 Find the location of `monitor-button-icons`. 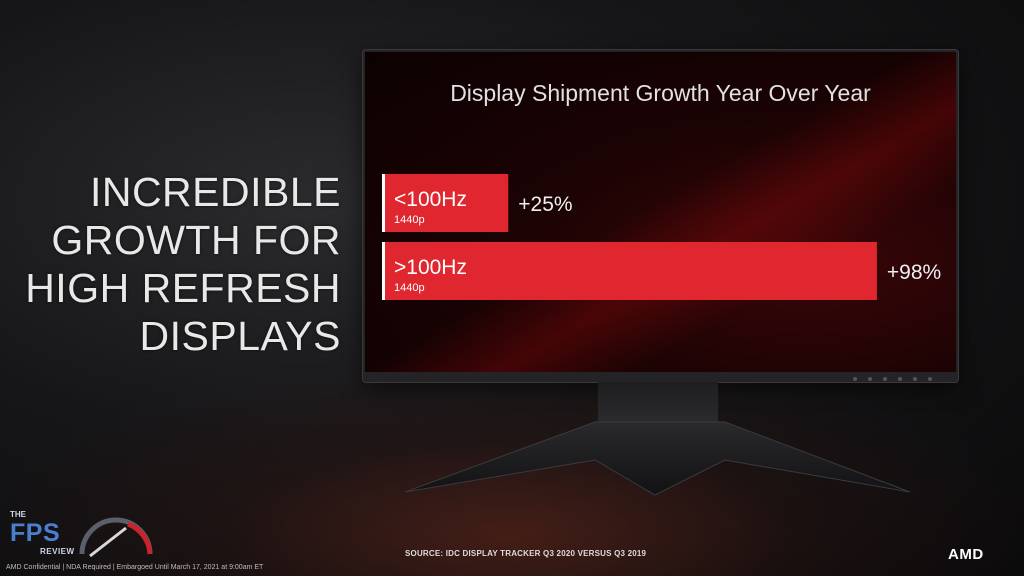

monitor-button-icons is located at coordinates (892, 379).